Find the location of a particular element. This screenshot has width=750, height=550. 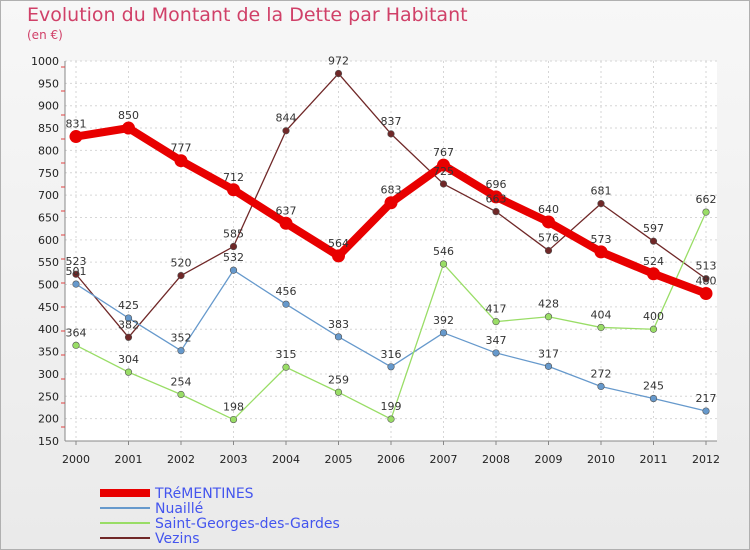

x-tick-label: 2001 is located at coordinates (129, 459).